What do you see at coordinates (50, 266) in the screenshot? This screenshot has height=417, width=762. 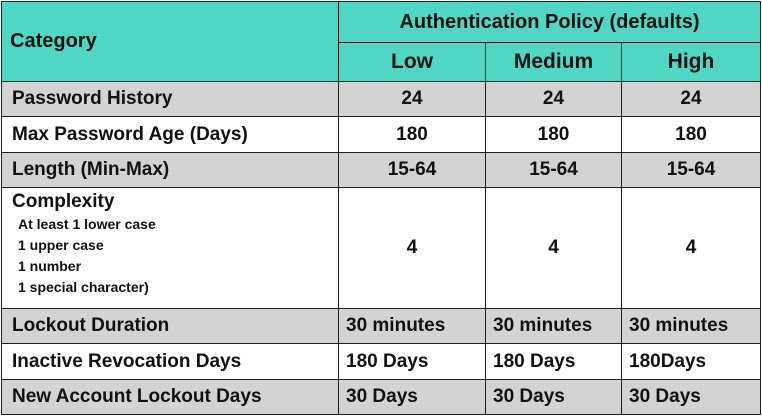 I see `complexity-requirement: 1 number` at bounding box center [50, 266].